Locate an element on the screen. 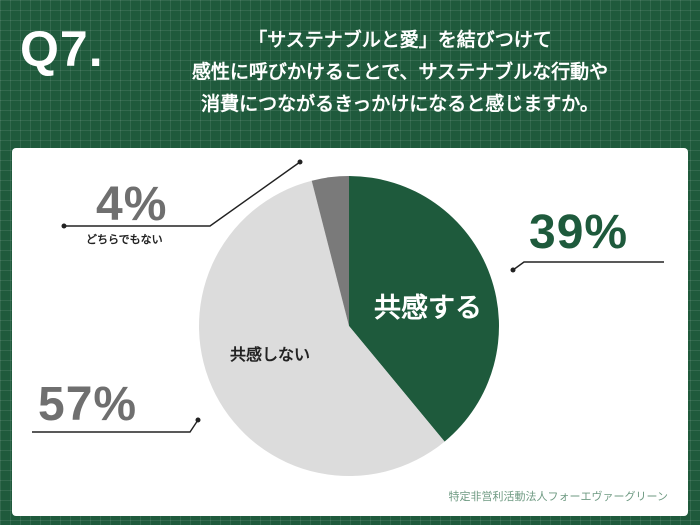 This screenshot has height=525, width=700. value-label-agree: 39% is located at coordinates (578, 232).